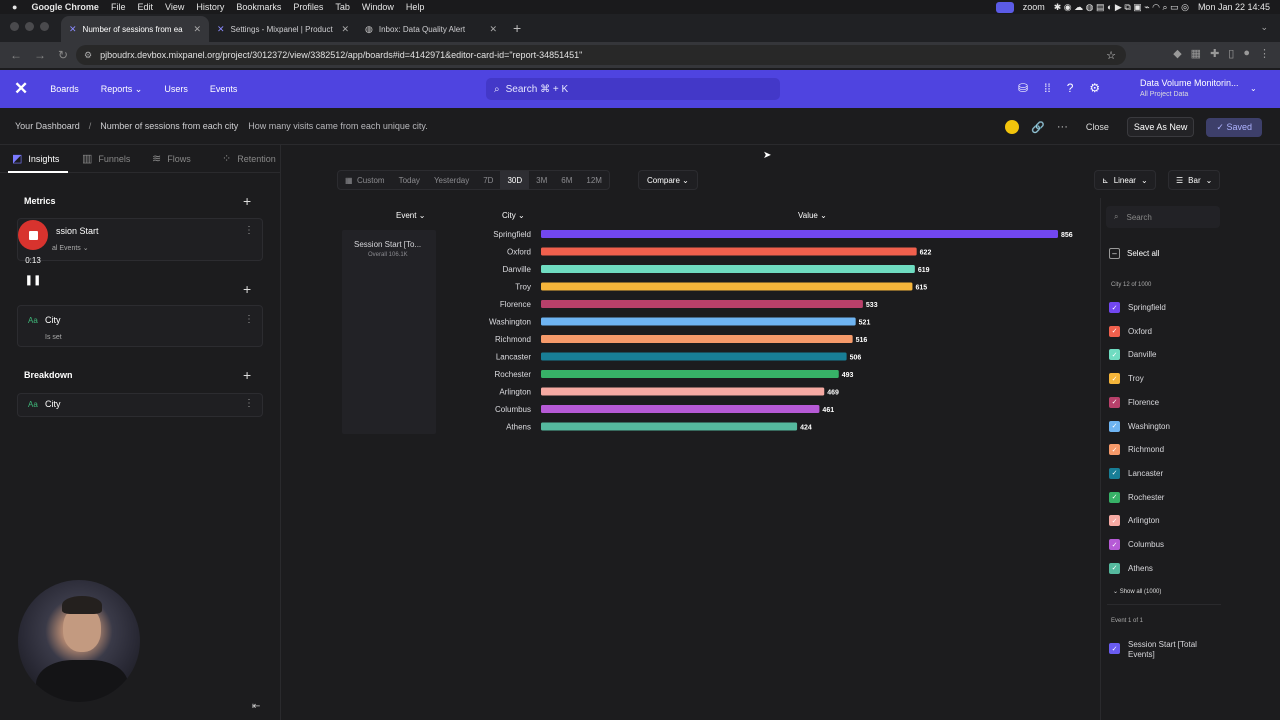  Describe the element at coordinates (65, 7) in the screenshot. I see `menu-app-name: Google Chrome` at that location.